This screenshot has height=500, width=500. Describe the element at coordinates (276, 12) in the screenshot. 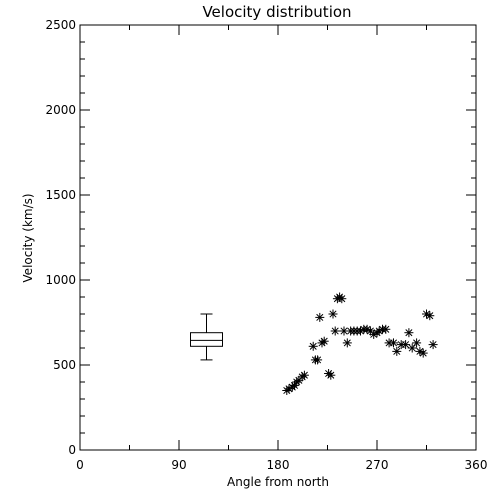

I see `chart-title: Velocity distribution` at that location.